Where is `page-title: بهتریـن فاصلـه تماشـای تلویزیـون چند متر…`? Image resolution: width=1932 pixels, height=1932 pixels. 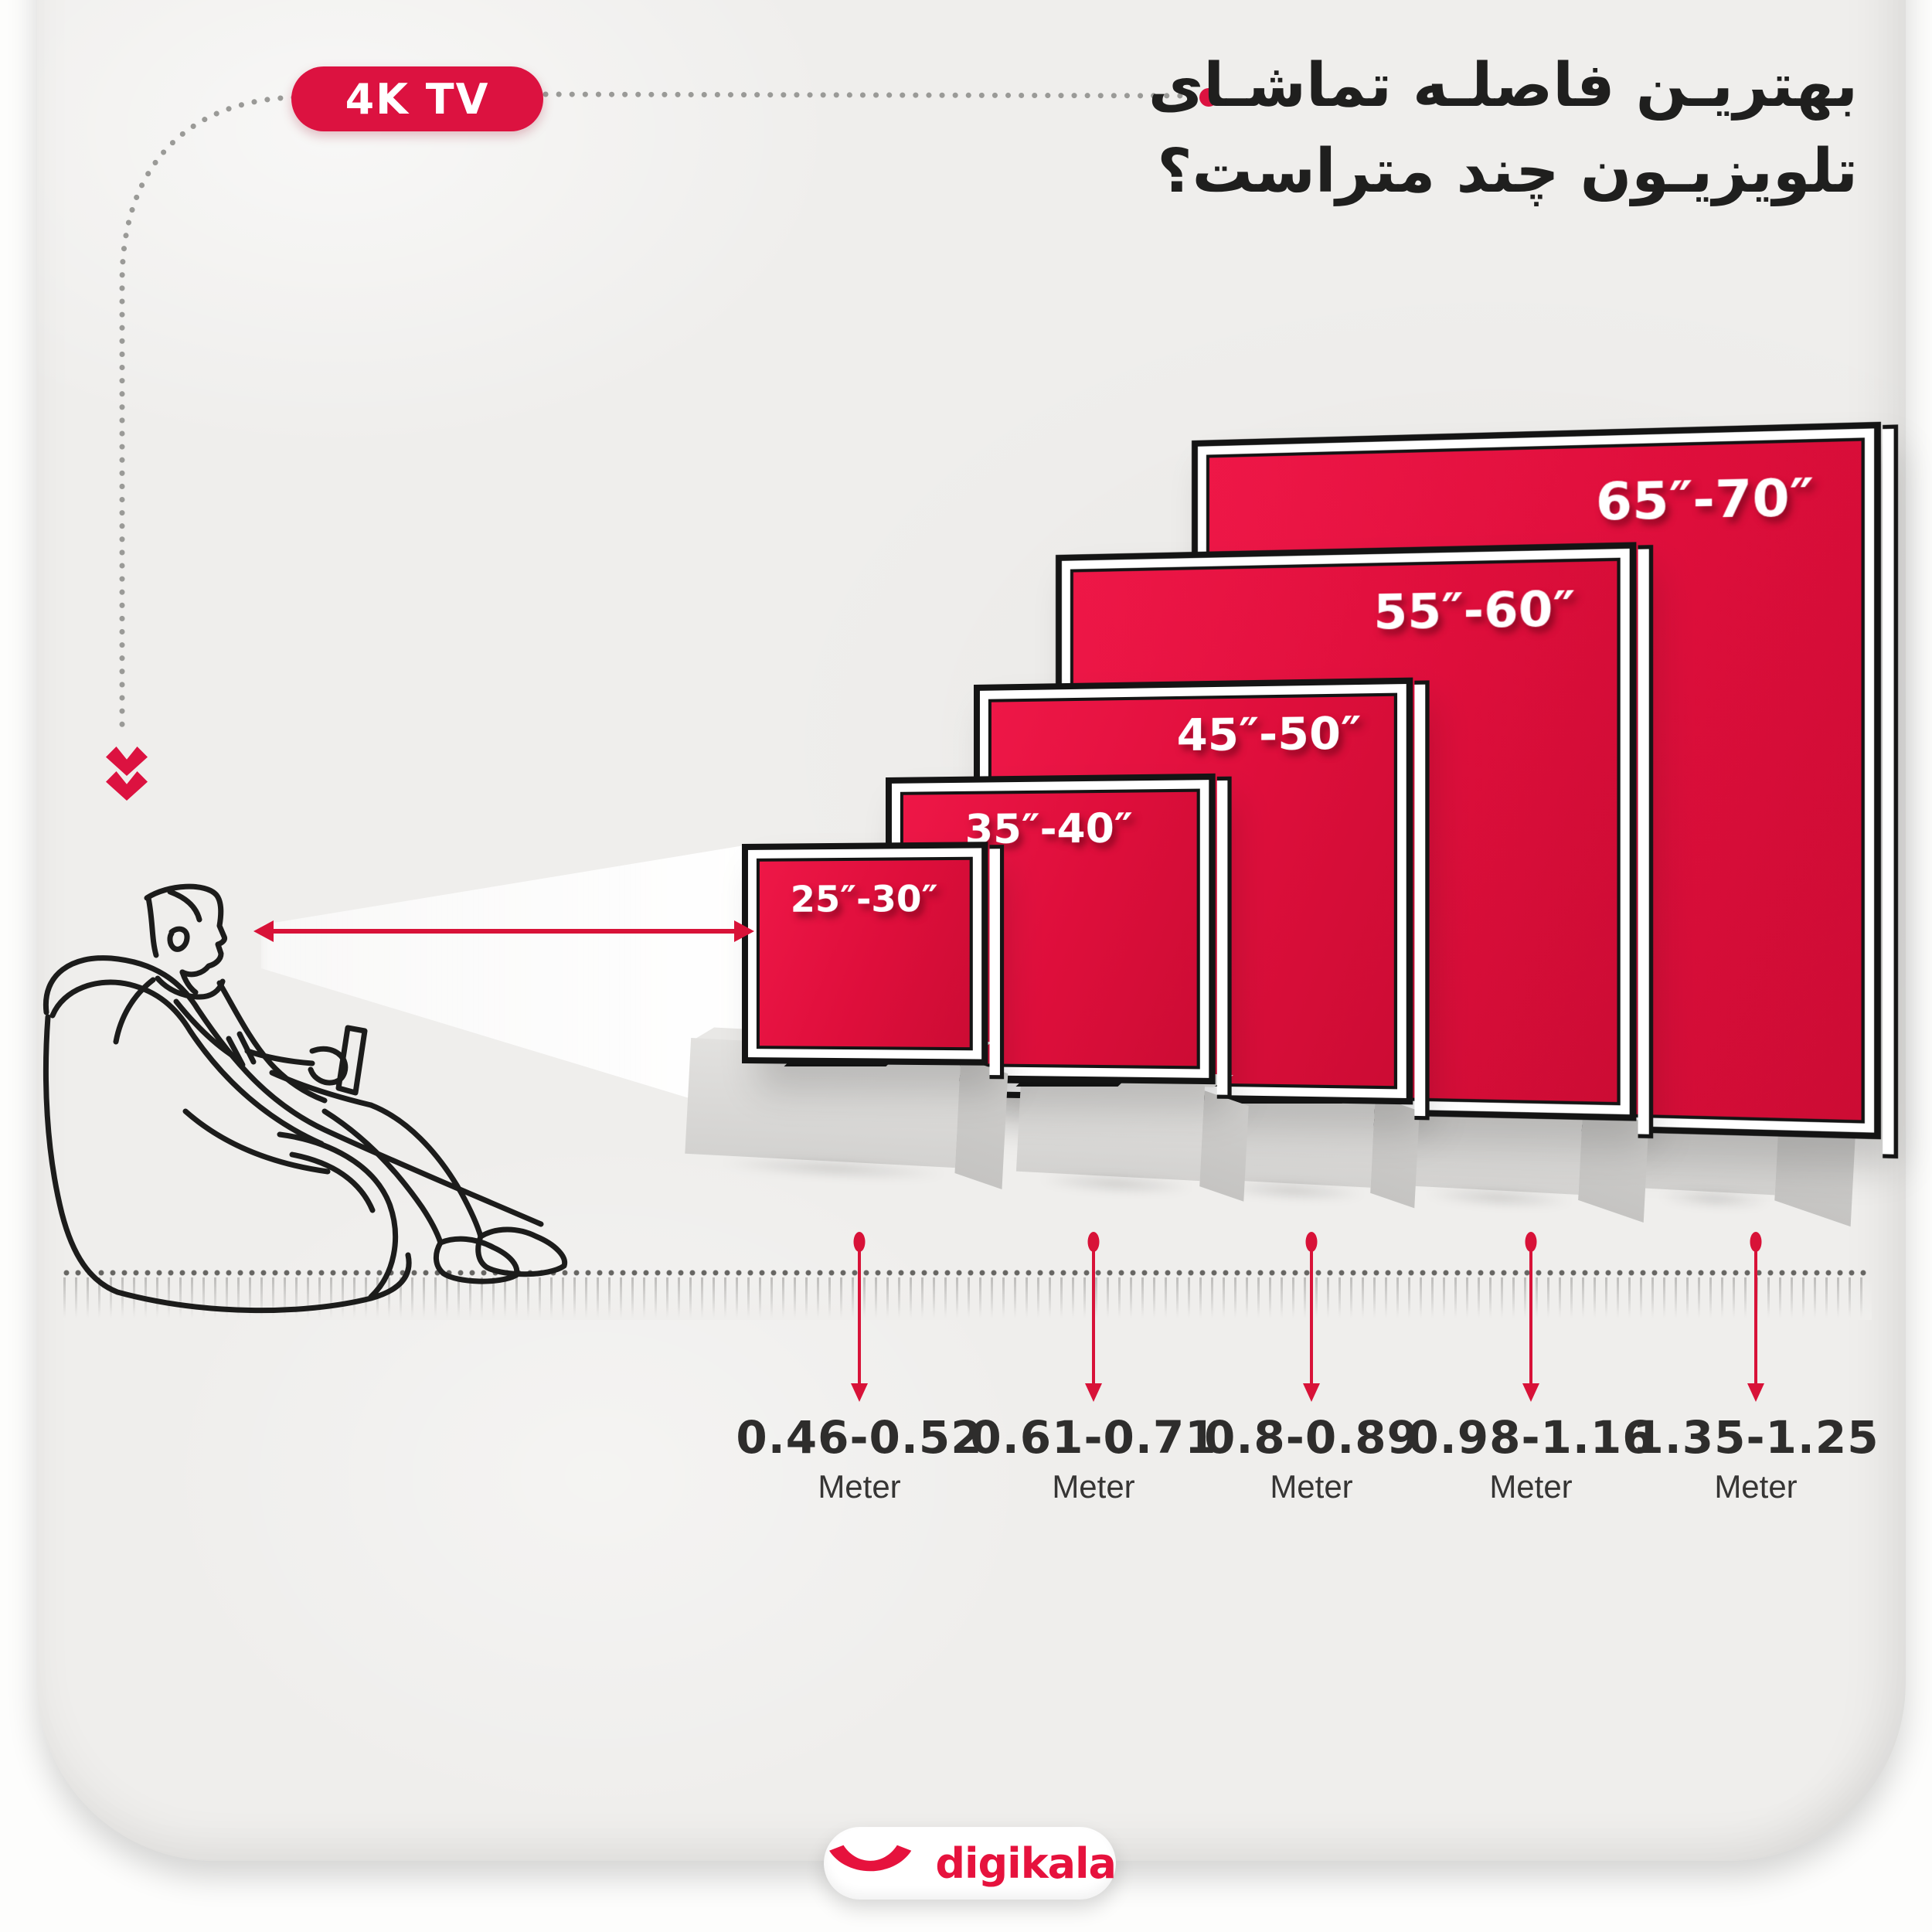
page-title: بهتریـن فاصلـه تماشـای تلویزیـون چند متر… is located at coordinates (1503, 129).